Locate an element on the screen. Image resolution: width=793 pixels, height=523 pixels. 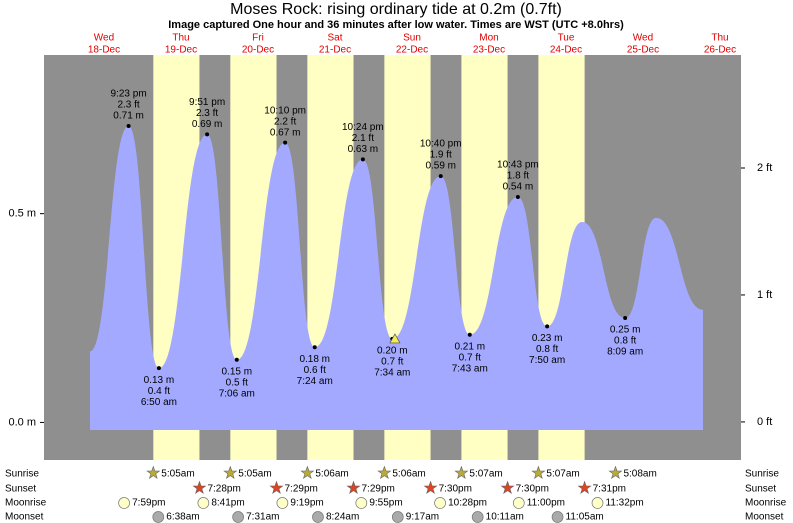
y2-tick-label: 1 ft is located at coordinates (764, 295).